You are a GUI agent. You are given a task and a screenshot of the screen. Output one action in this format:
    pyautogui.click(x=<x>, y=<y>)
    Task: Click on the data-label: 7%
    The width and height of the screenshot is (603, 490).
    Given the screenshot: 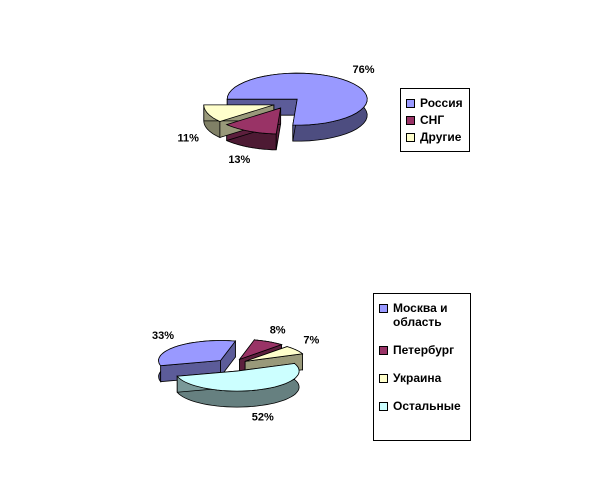 What is the action you would take?
    pyautogui.click(x=311, y=340)
    